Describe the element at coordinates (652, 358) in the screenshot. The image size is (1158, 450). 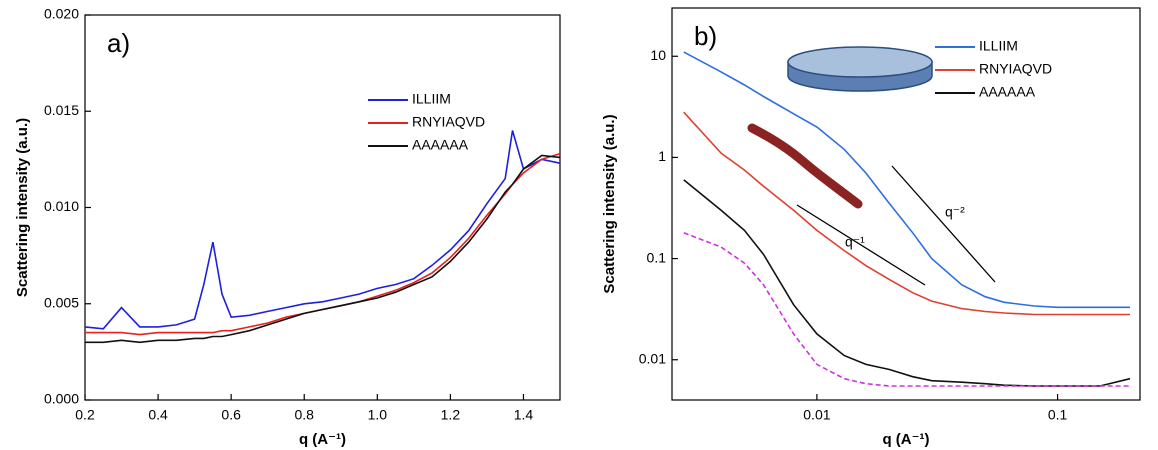
I see `y-tick-label: 0.01` at that location.